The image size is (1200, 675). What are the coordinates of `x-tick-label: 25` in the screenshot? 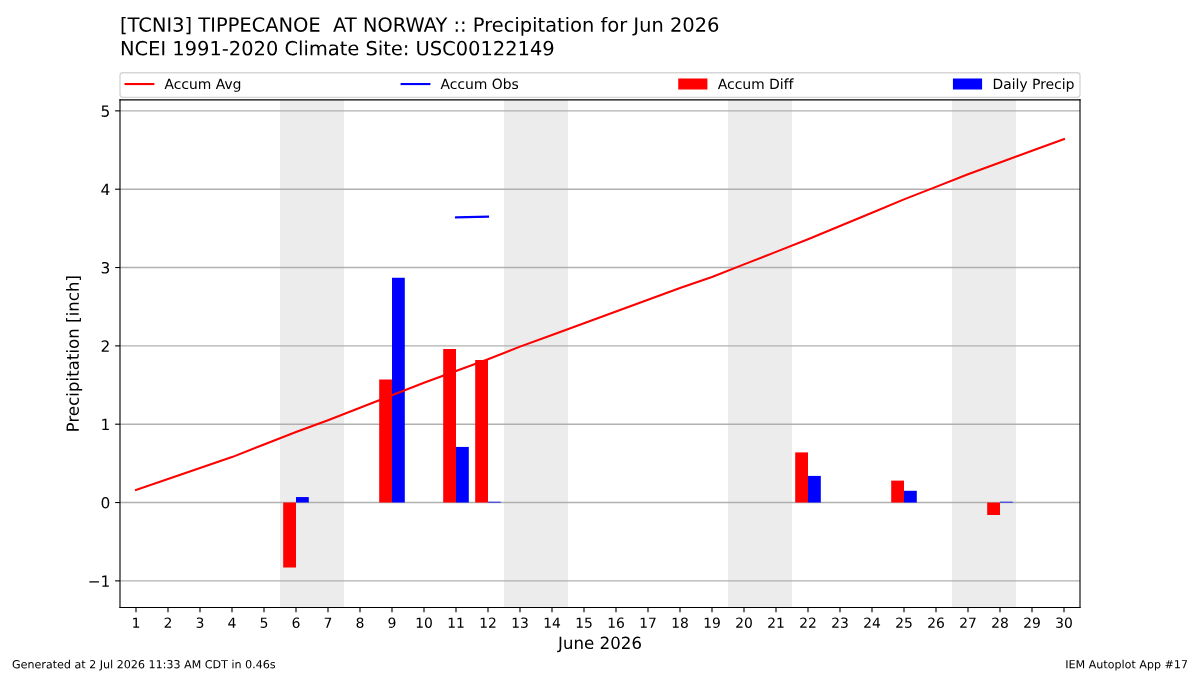 It's located at (904, 622).